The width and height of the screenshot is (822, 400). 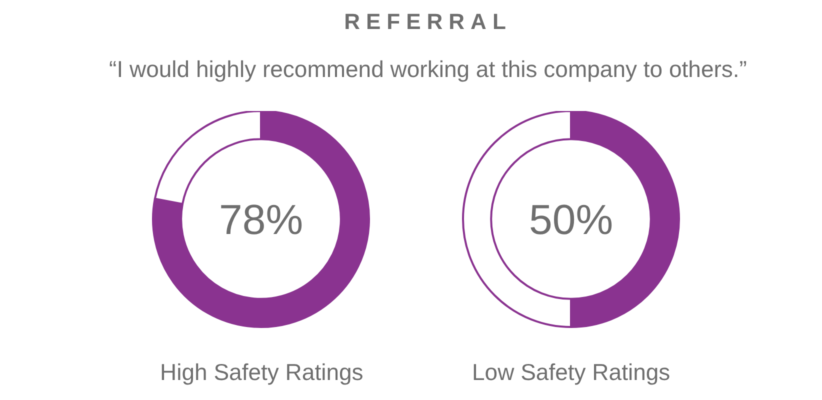 What do you see at coordinates (428, 69) in the screenshot?
I see `text: “I would highly recommend working at this company to others.”` at bounding box center [428, 69].